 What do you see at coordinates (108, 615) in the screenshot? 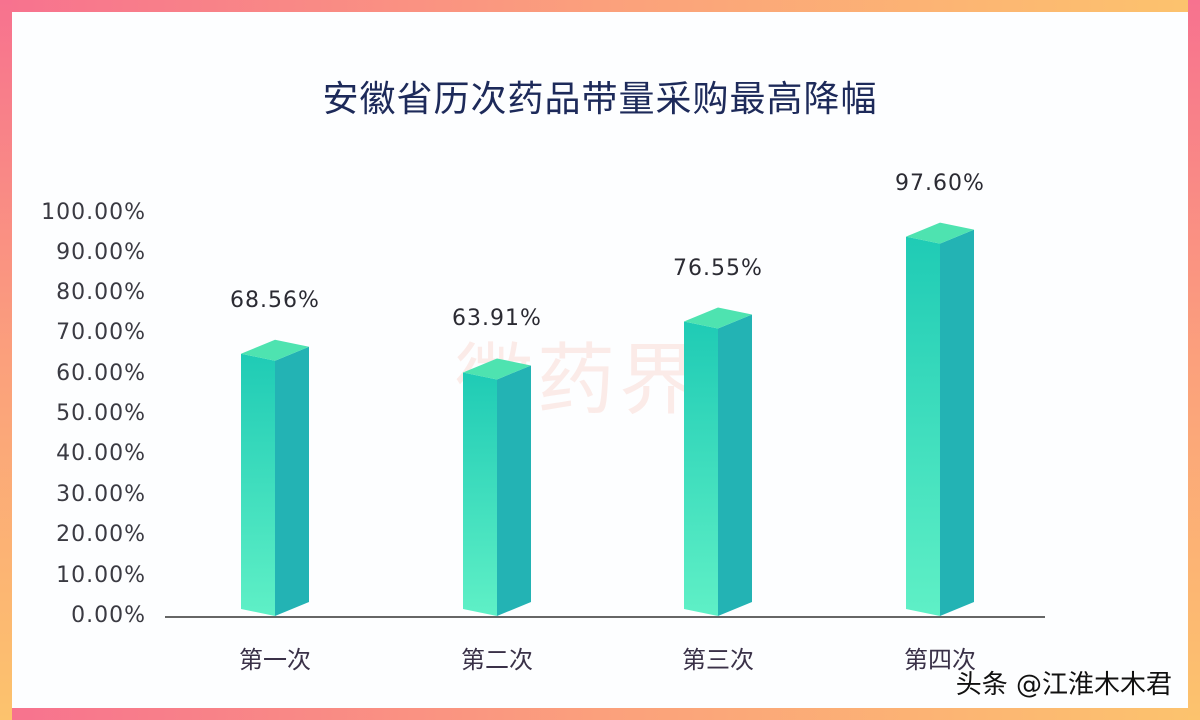
I see `y-tick: 0.00%` at bounding box center [108, 615].